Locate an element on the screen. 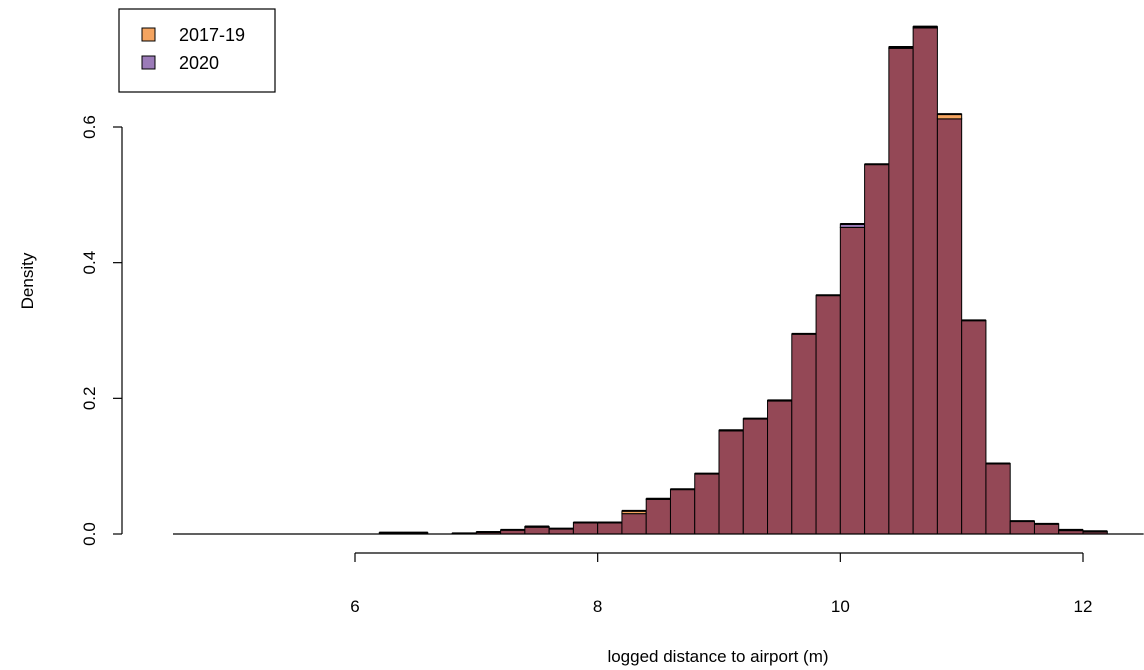 This screenshot has height=670, width=1144. x-tick-label-6: 6 is located at coordinates (354, 606).